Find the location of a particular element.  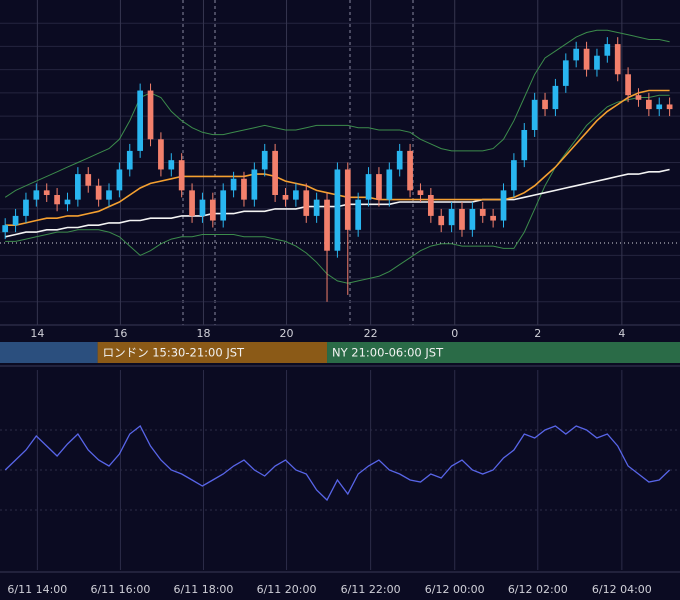

x-tick-label: 6/11 22:00 is located at coordinates (371, 589).